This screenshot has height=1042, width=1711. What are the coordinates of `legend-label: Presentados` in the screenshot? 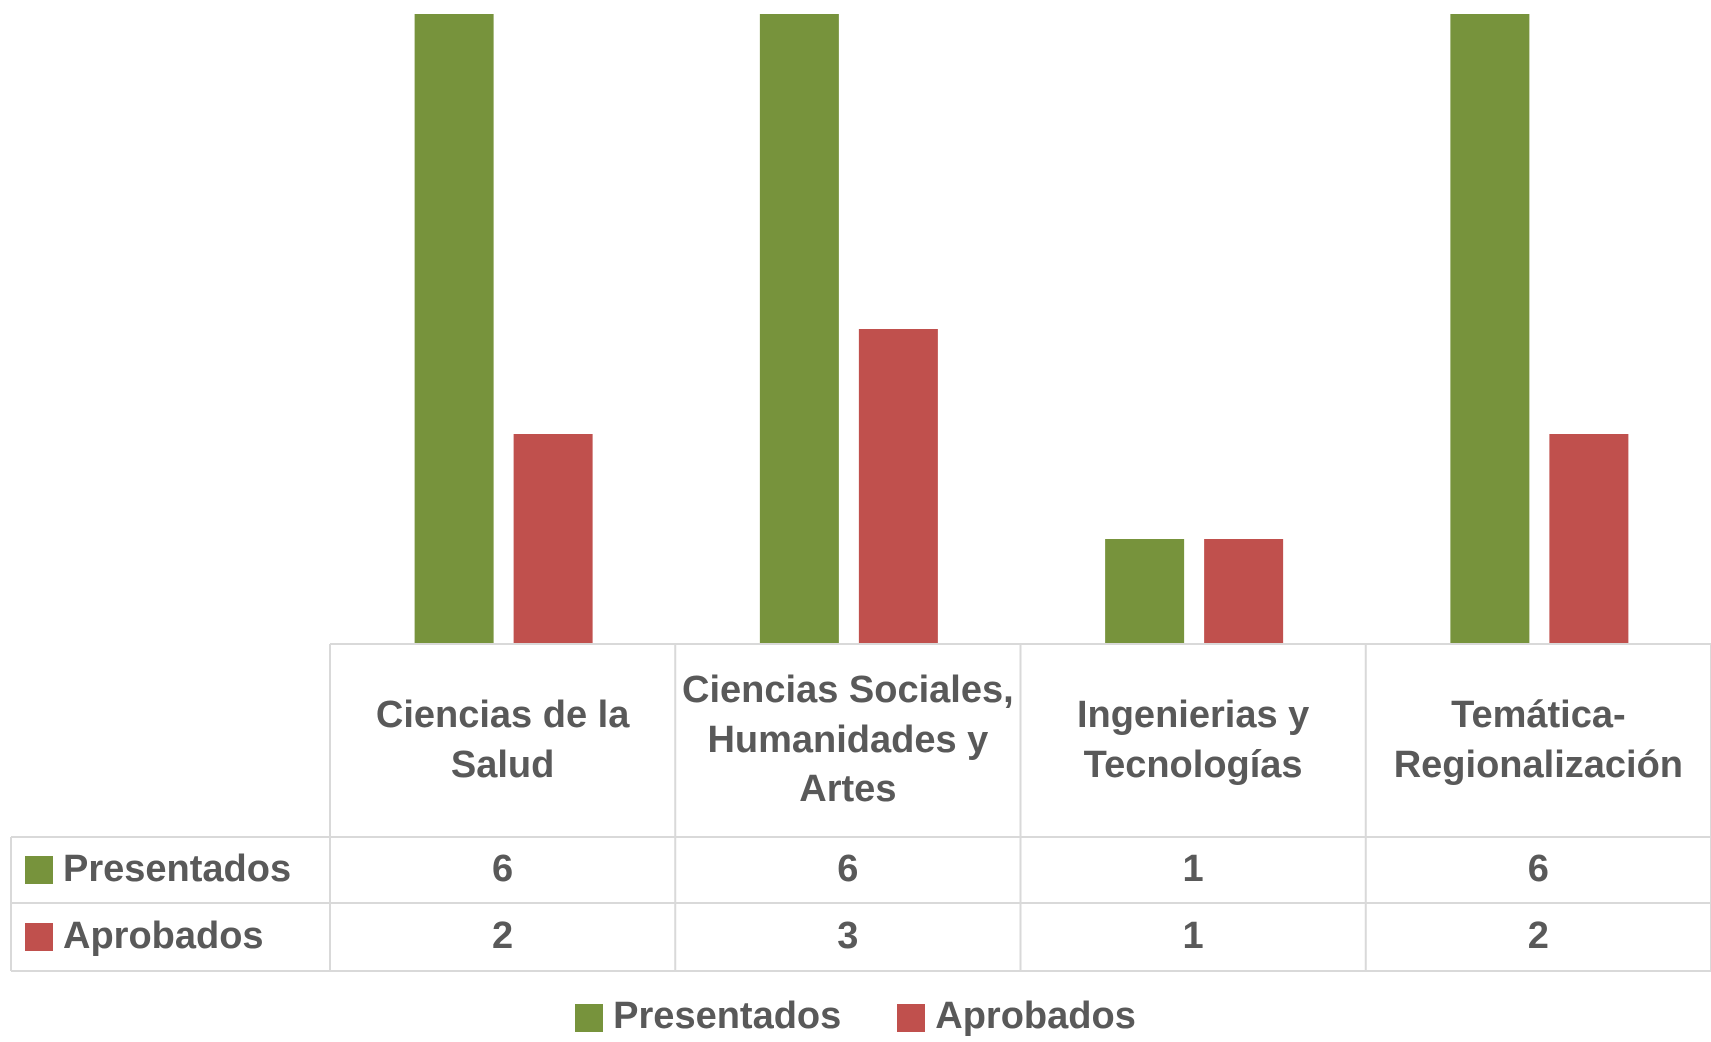 It's located at (727, 1016).